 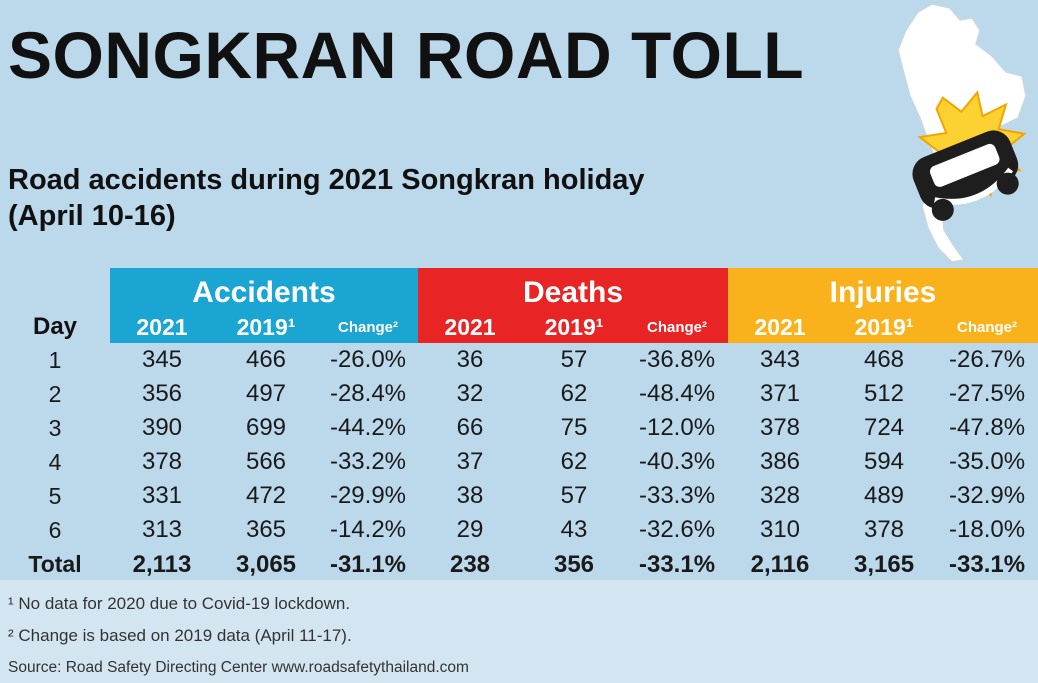 I want to click on day-cell: 6, so click(x=55, y=529).